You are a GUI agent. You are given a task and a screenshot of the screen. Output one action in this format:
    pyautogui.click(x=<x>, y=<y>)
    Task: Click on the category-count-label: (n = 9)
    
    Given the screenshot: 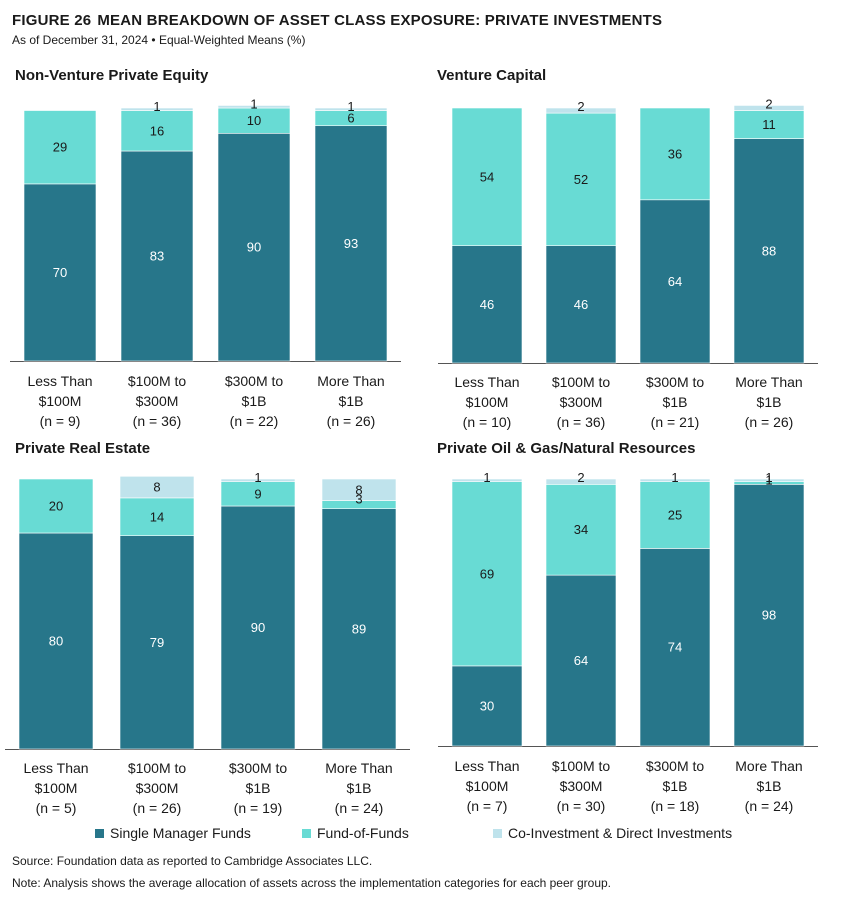 What is the action you would take?
    pyautogui.click(x=60, y=421)
    